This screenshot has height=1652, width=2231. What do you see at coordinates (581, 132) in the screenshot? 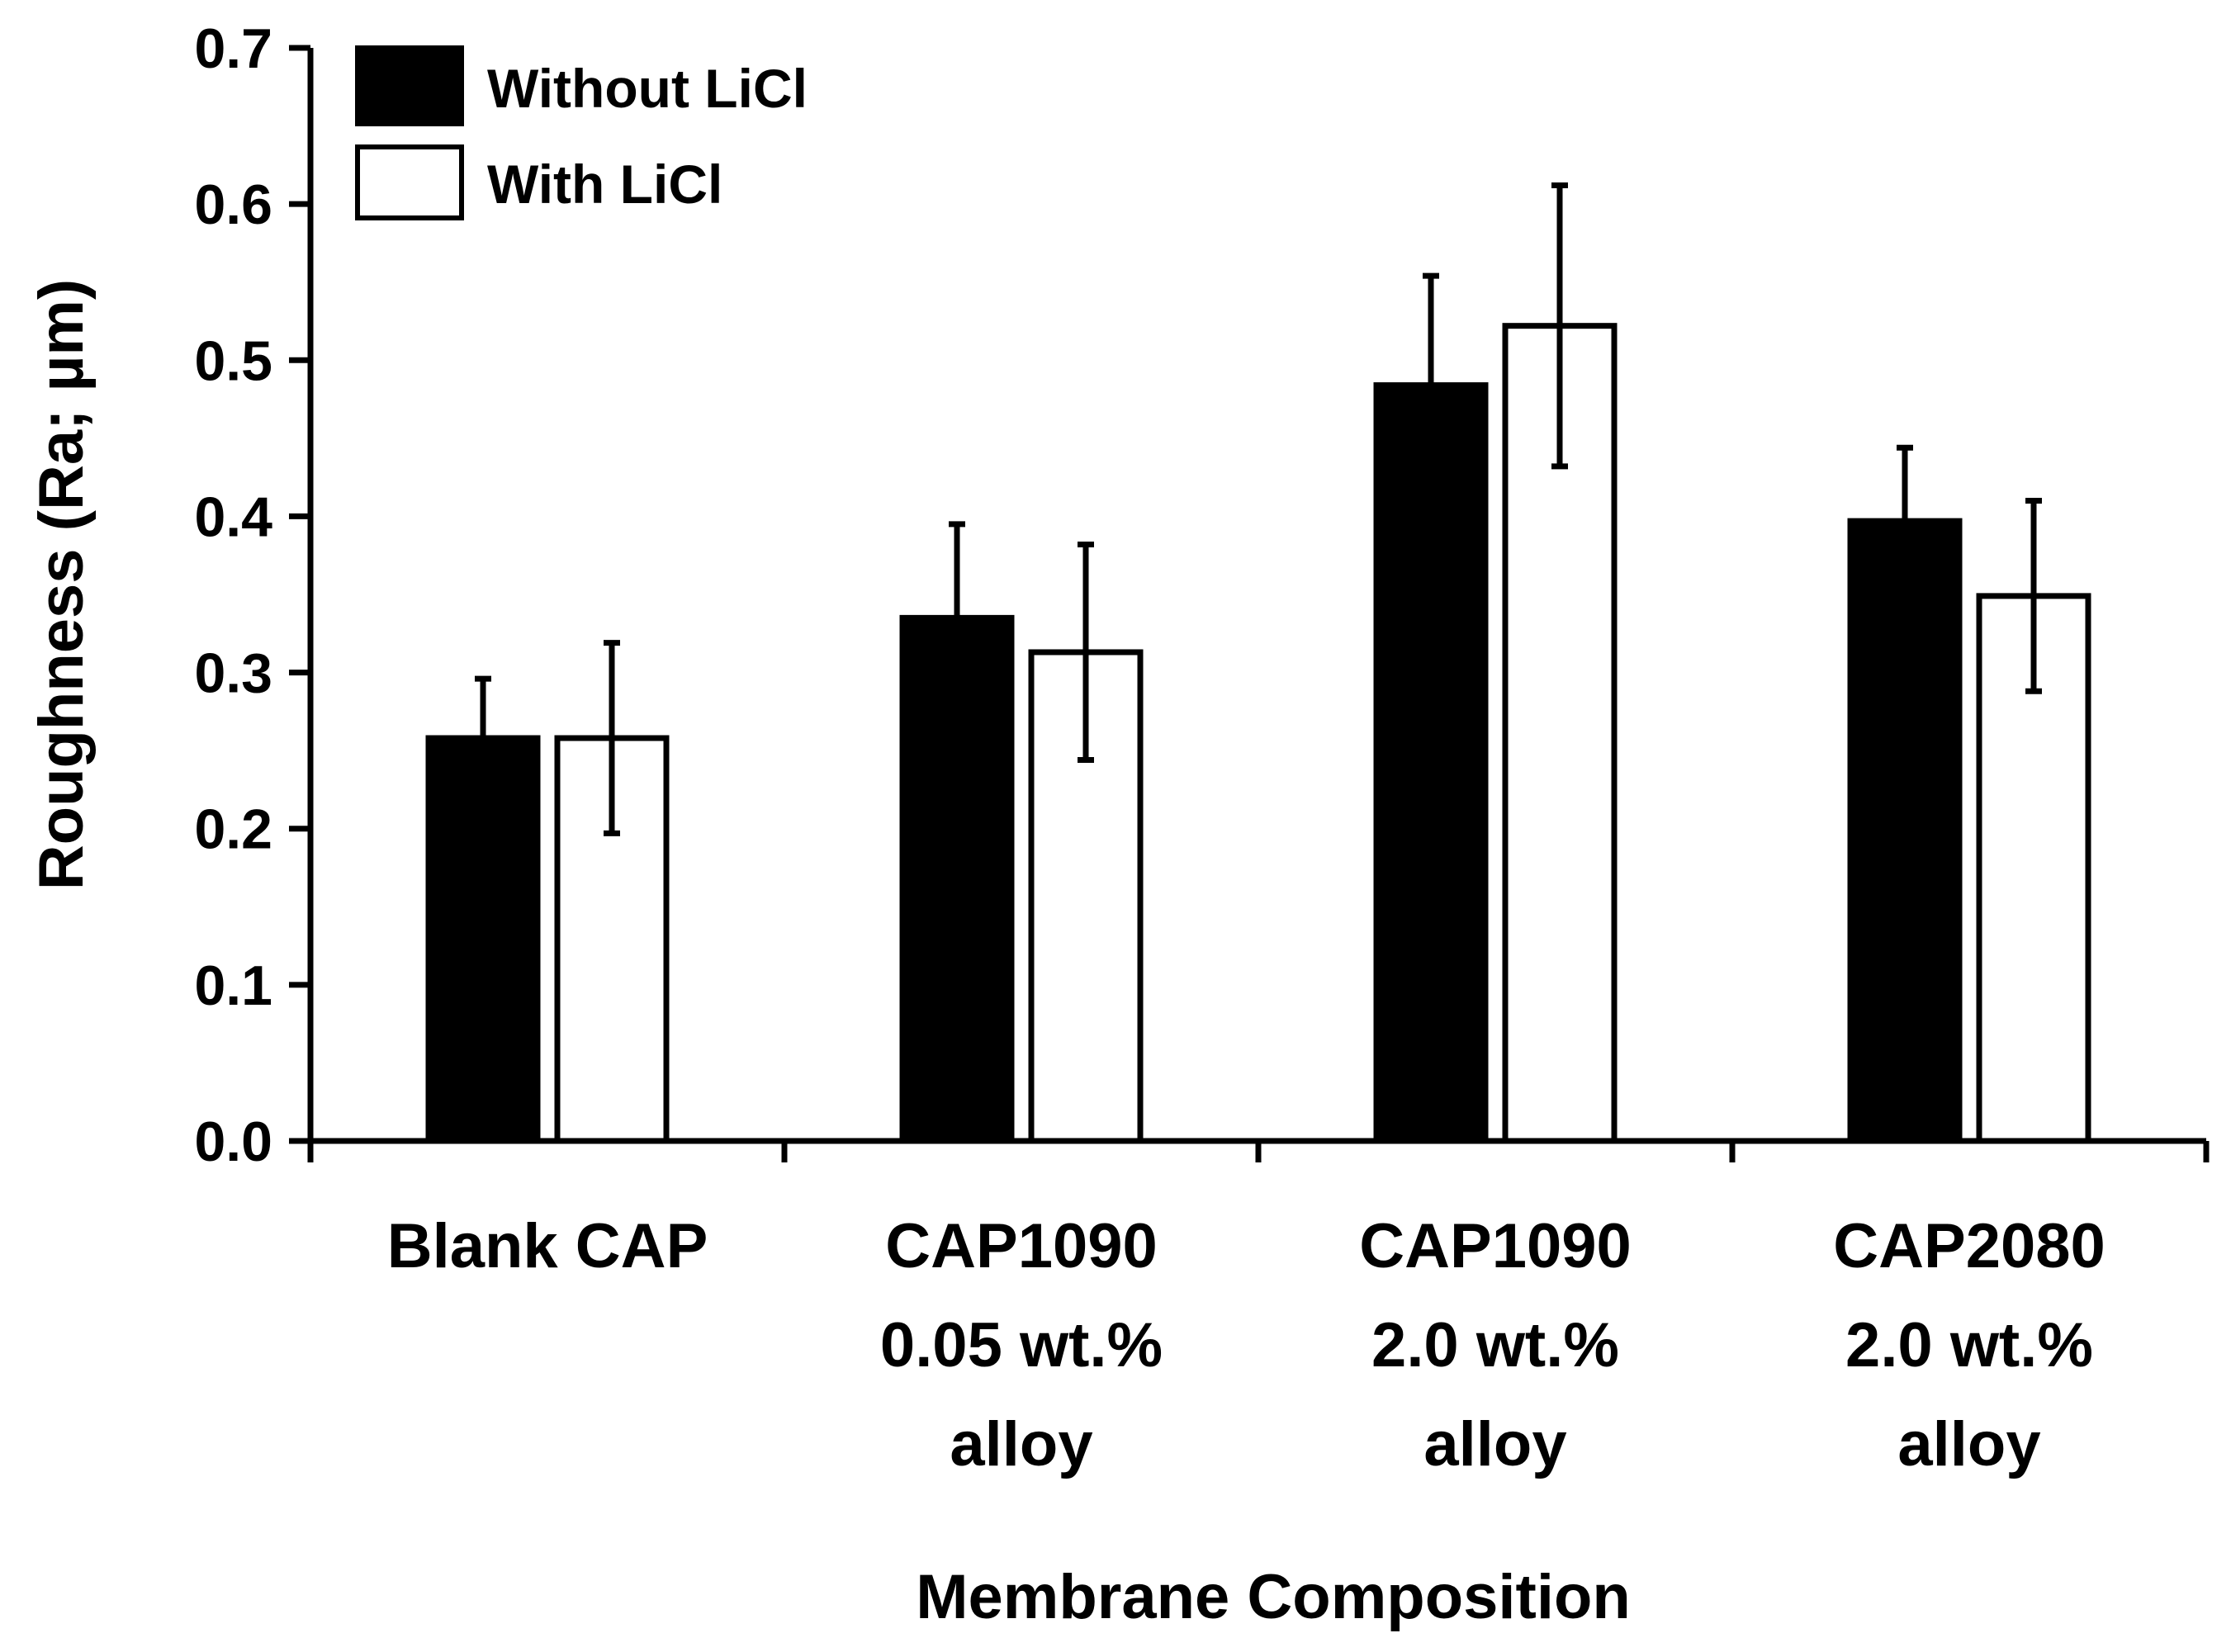
I see `legend: Without LiCl With LiCl` at bounding box center [581, 132].